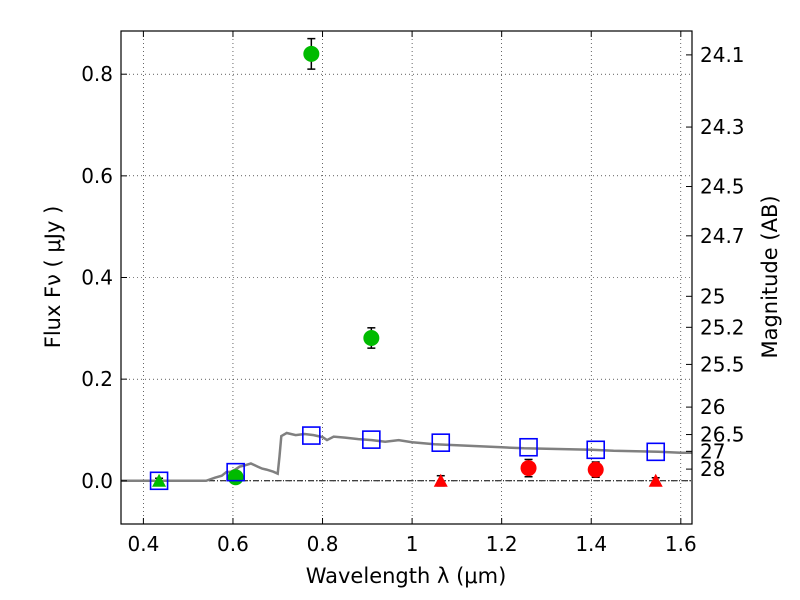 The width and height of the screenshot is (800, 600). I want to click on right-tick-label: 26.5, so click(722, 435).